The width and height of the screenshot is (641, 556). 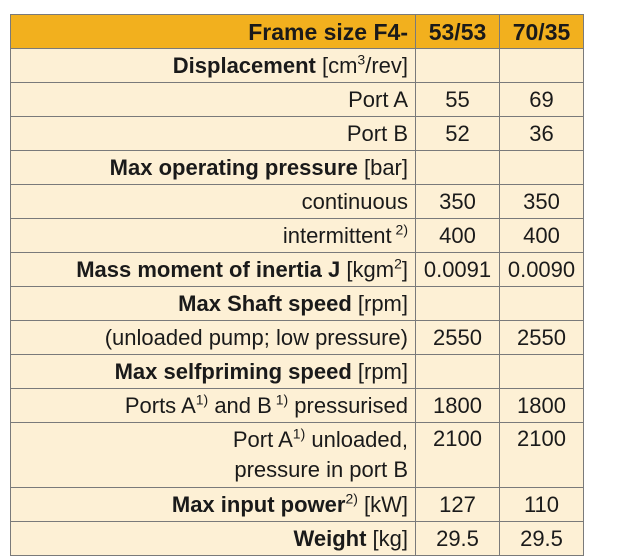 I want to click on header-row: Frame size F4- 53/53 70/35, so click(x=297, y=31).